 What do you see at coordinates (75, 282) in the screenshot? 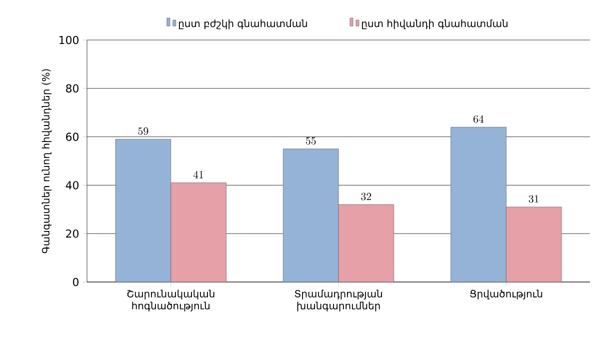
I see `y-tick-label: 0` at bounding box center [75, 282].